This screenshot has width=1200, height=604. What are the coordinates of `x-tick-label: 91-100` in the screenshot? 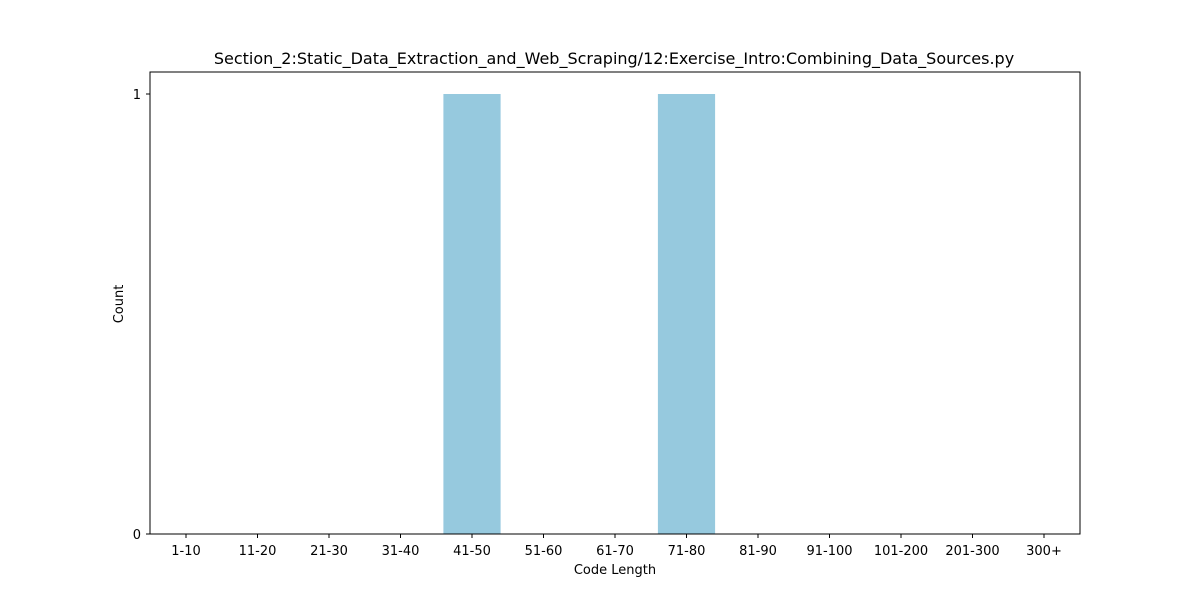 It's located at (829, 551).